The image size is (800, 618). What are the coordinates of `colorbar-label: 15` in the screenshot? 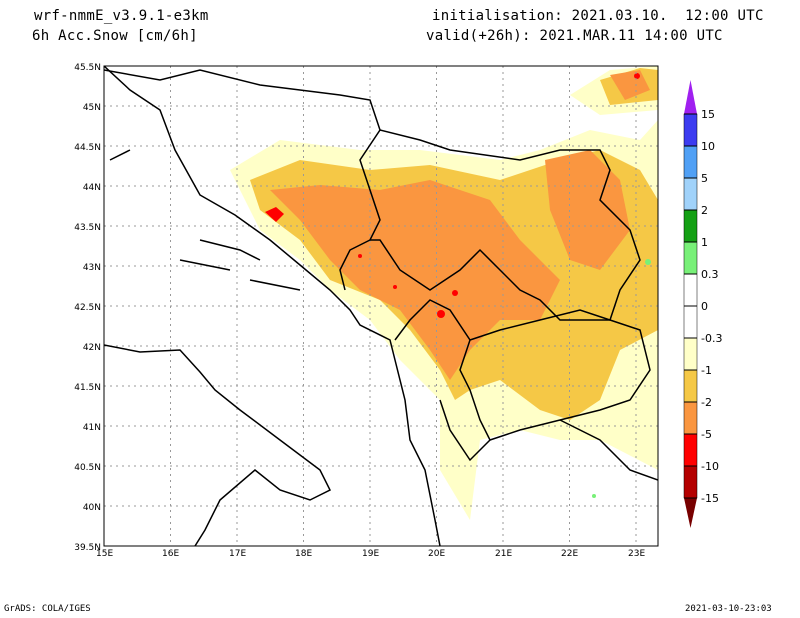 It's located at (708, 114).